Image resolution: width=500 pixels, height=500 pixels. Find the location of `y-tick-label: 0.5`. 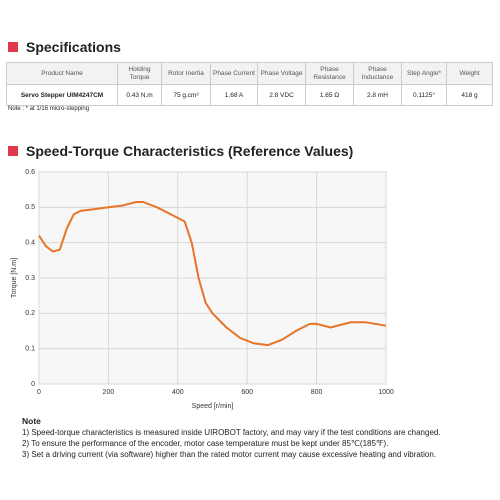

y-tick-label: 0.5 is located at coordinates (30, 207).